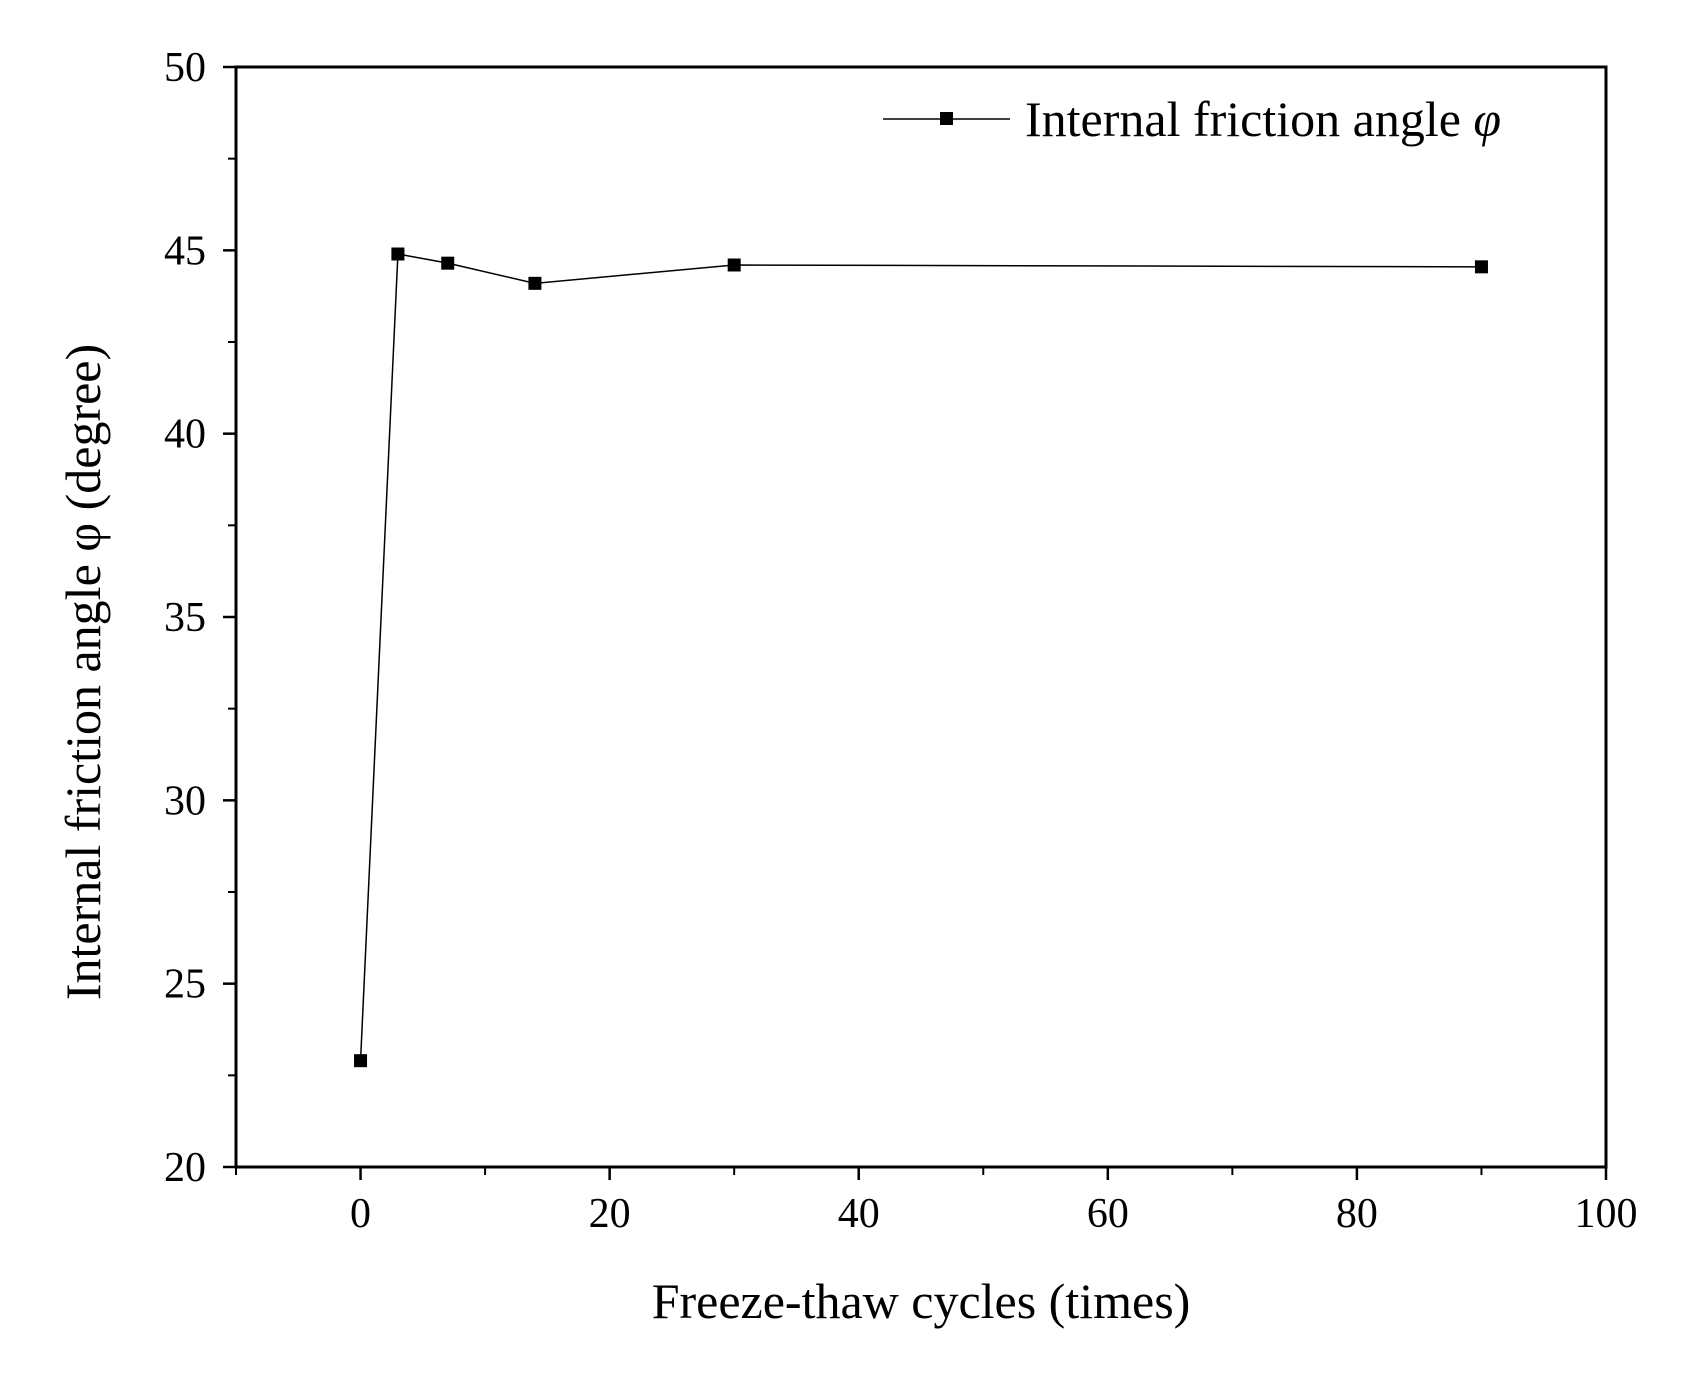  I want to click on x-tick-label: 100, so click(1606, 1214).